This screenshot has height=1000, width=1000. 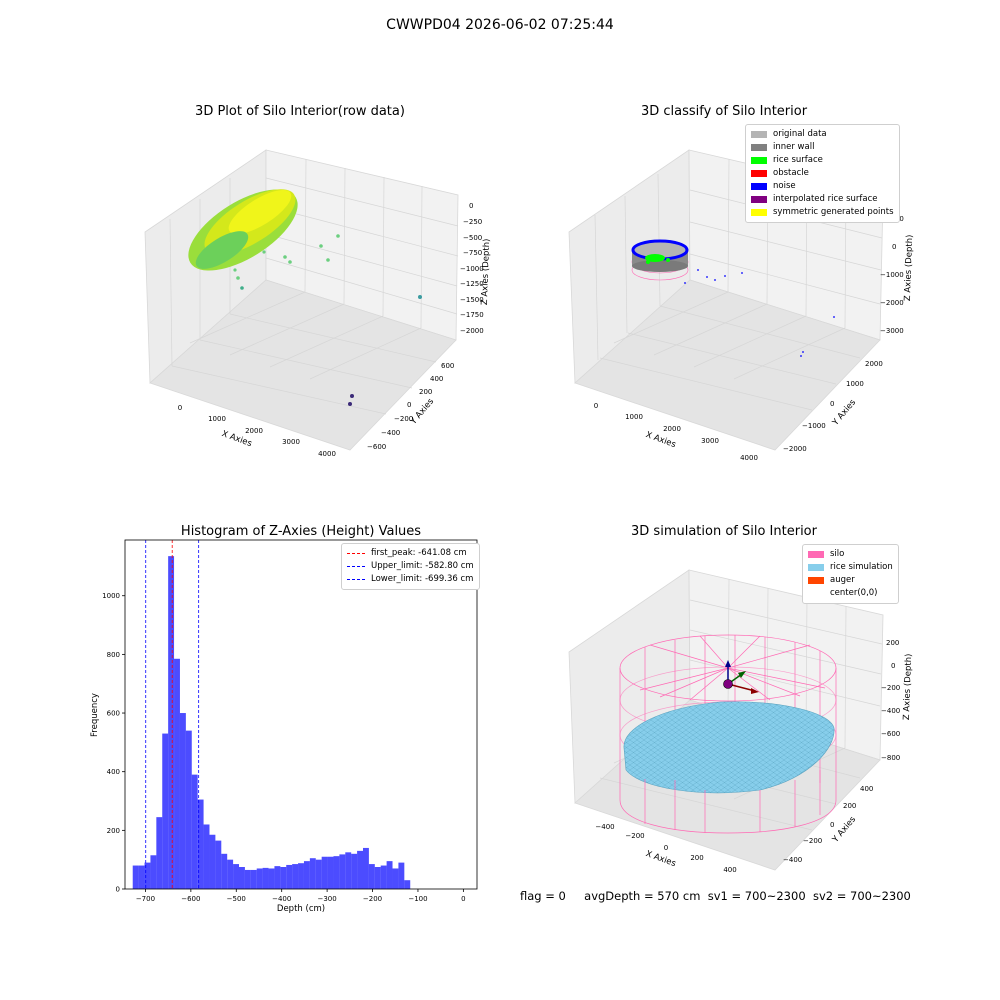 I want to click on legend-item: inner wall, so click(x=822, y=147).